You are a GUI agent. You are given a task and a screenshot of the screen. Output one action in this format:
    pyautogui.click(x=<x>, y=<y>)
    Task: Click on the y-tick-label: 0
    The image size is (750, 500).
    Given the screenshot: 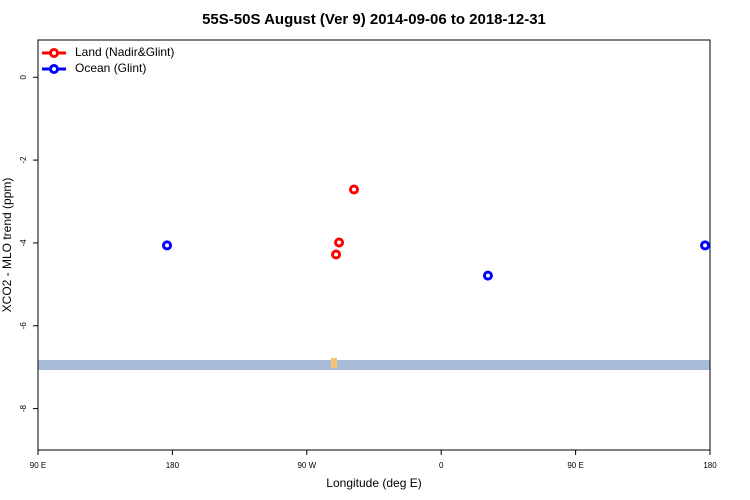 What is the action you would take?
    pyautogui.click(x=23, y=76)
    